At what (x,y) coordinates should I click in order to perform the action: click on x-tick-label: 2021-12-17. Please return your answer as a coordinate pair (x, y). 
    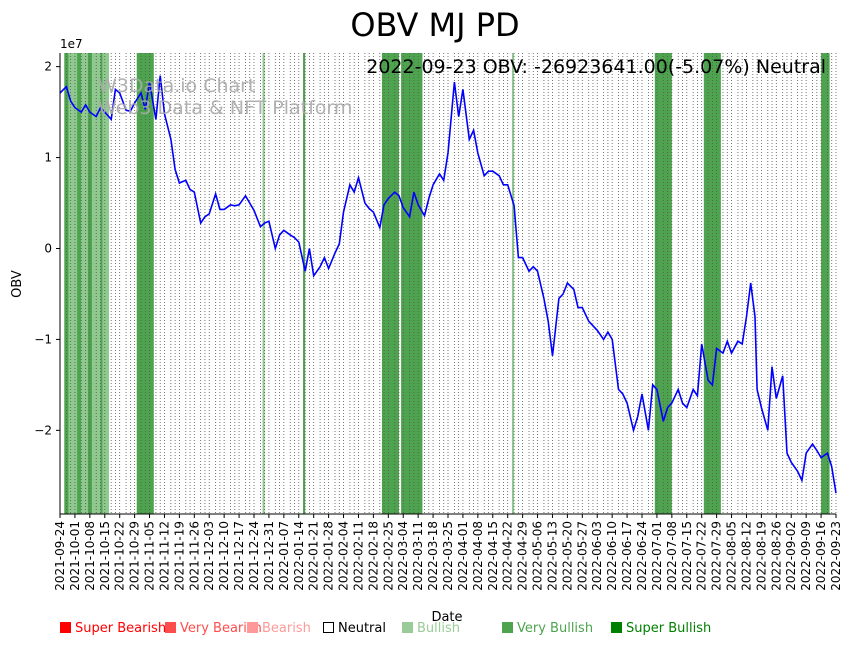
    Looking at the image, I should click on (239, 556).